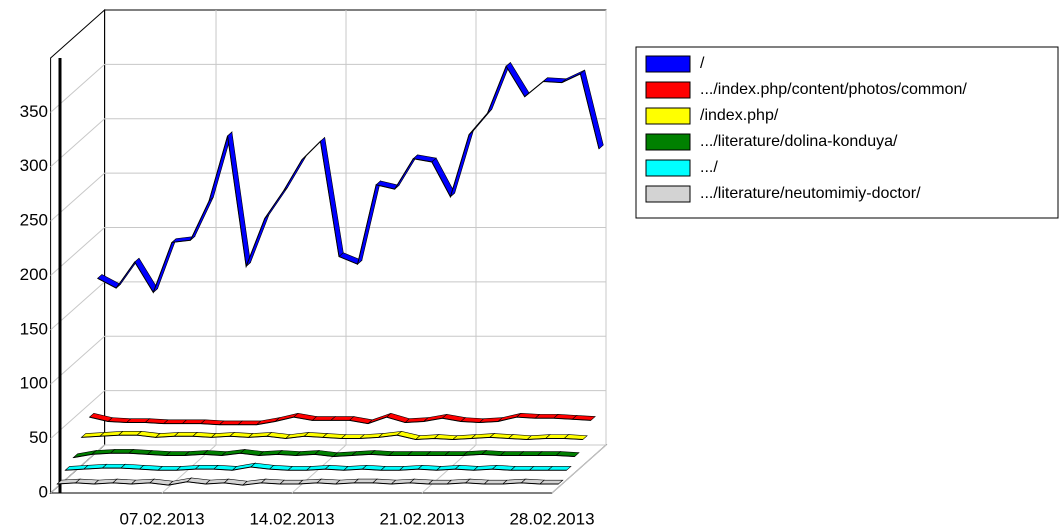 The height and width of the screenshot is (531, 1063). I want to click on legend-box, so click(847, 132).